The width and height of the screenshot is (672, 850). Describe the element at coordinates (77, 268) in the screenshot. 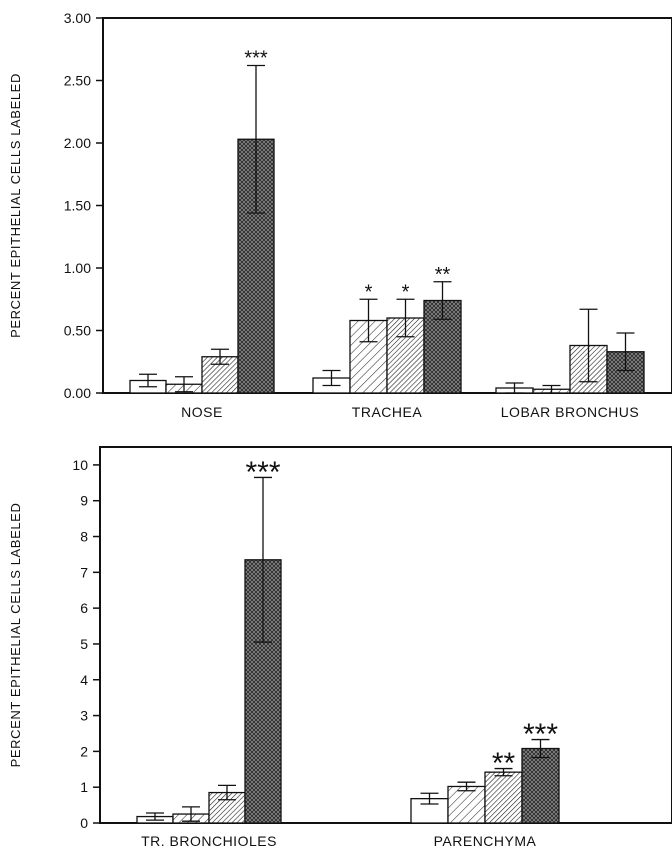

I see `y-tick-label: 1.00` at that location.